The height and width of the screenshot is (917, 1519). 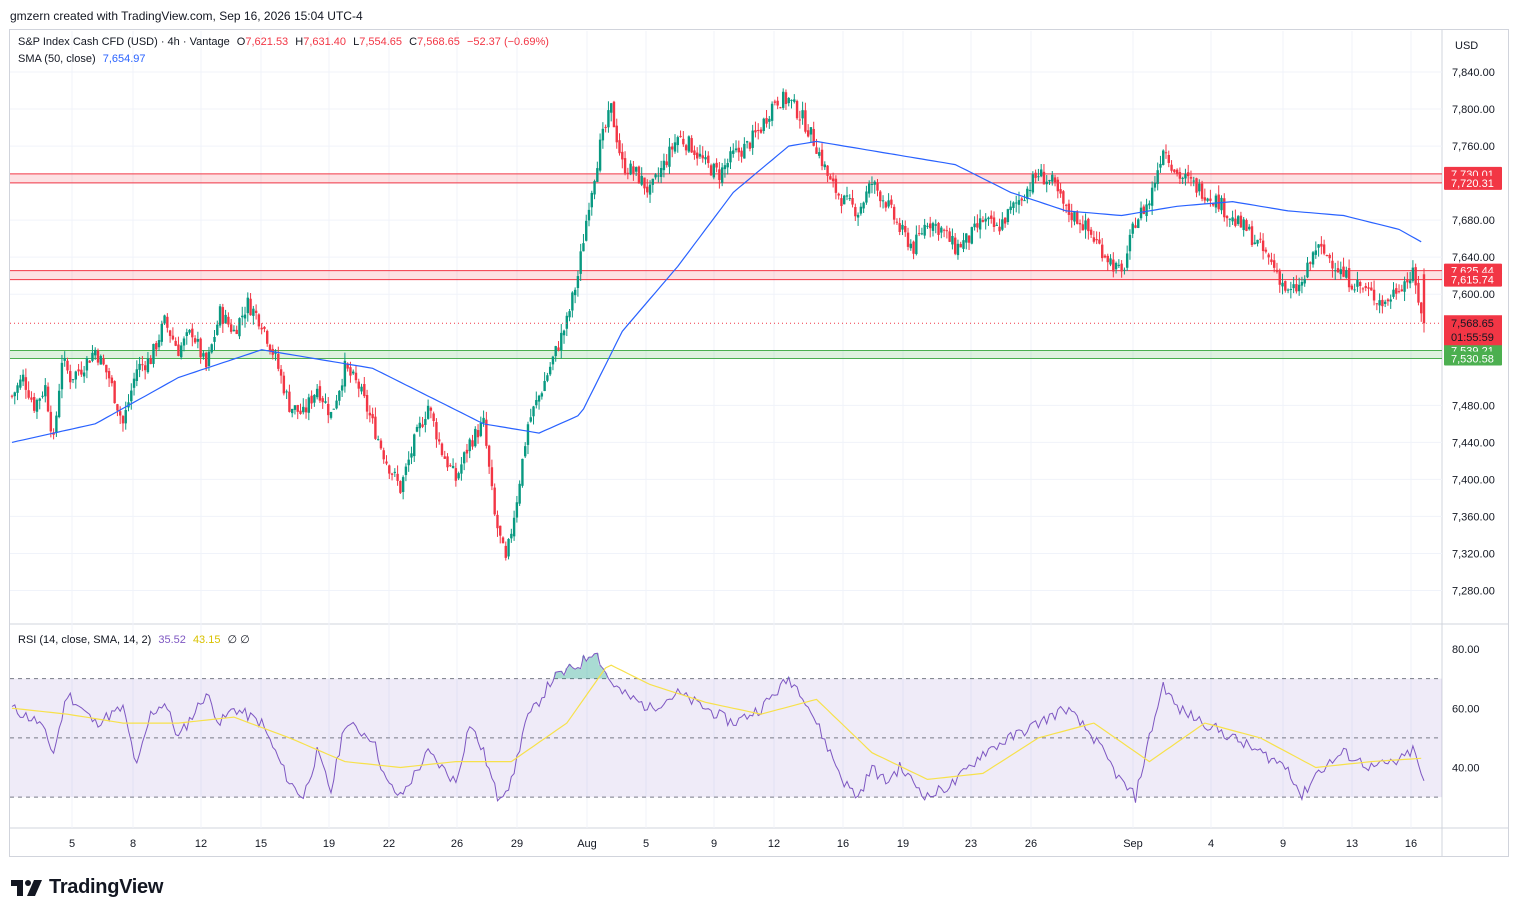 What do you see at coordinates (261, 844) in the screenshot?
I see `time-tick-label: 15` at bounding box center [261, 844].